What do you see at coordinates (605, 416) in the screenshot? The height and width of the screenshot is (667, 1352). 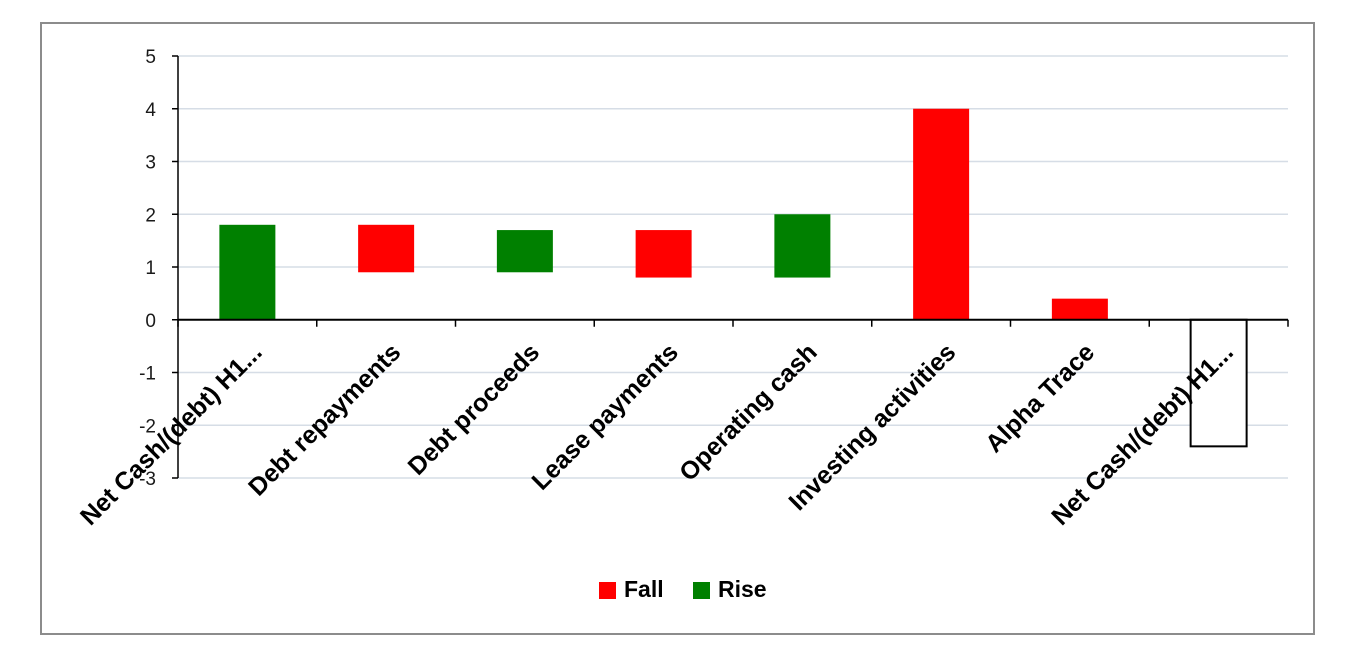 I see `x-category-label: Lease payments` at bounding box center [605, 416].